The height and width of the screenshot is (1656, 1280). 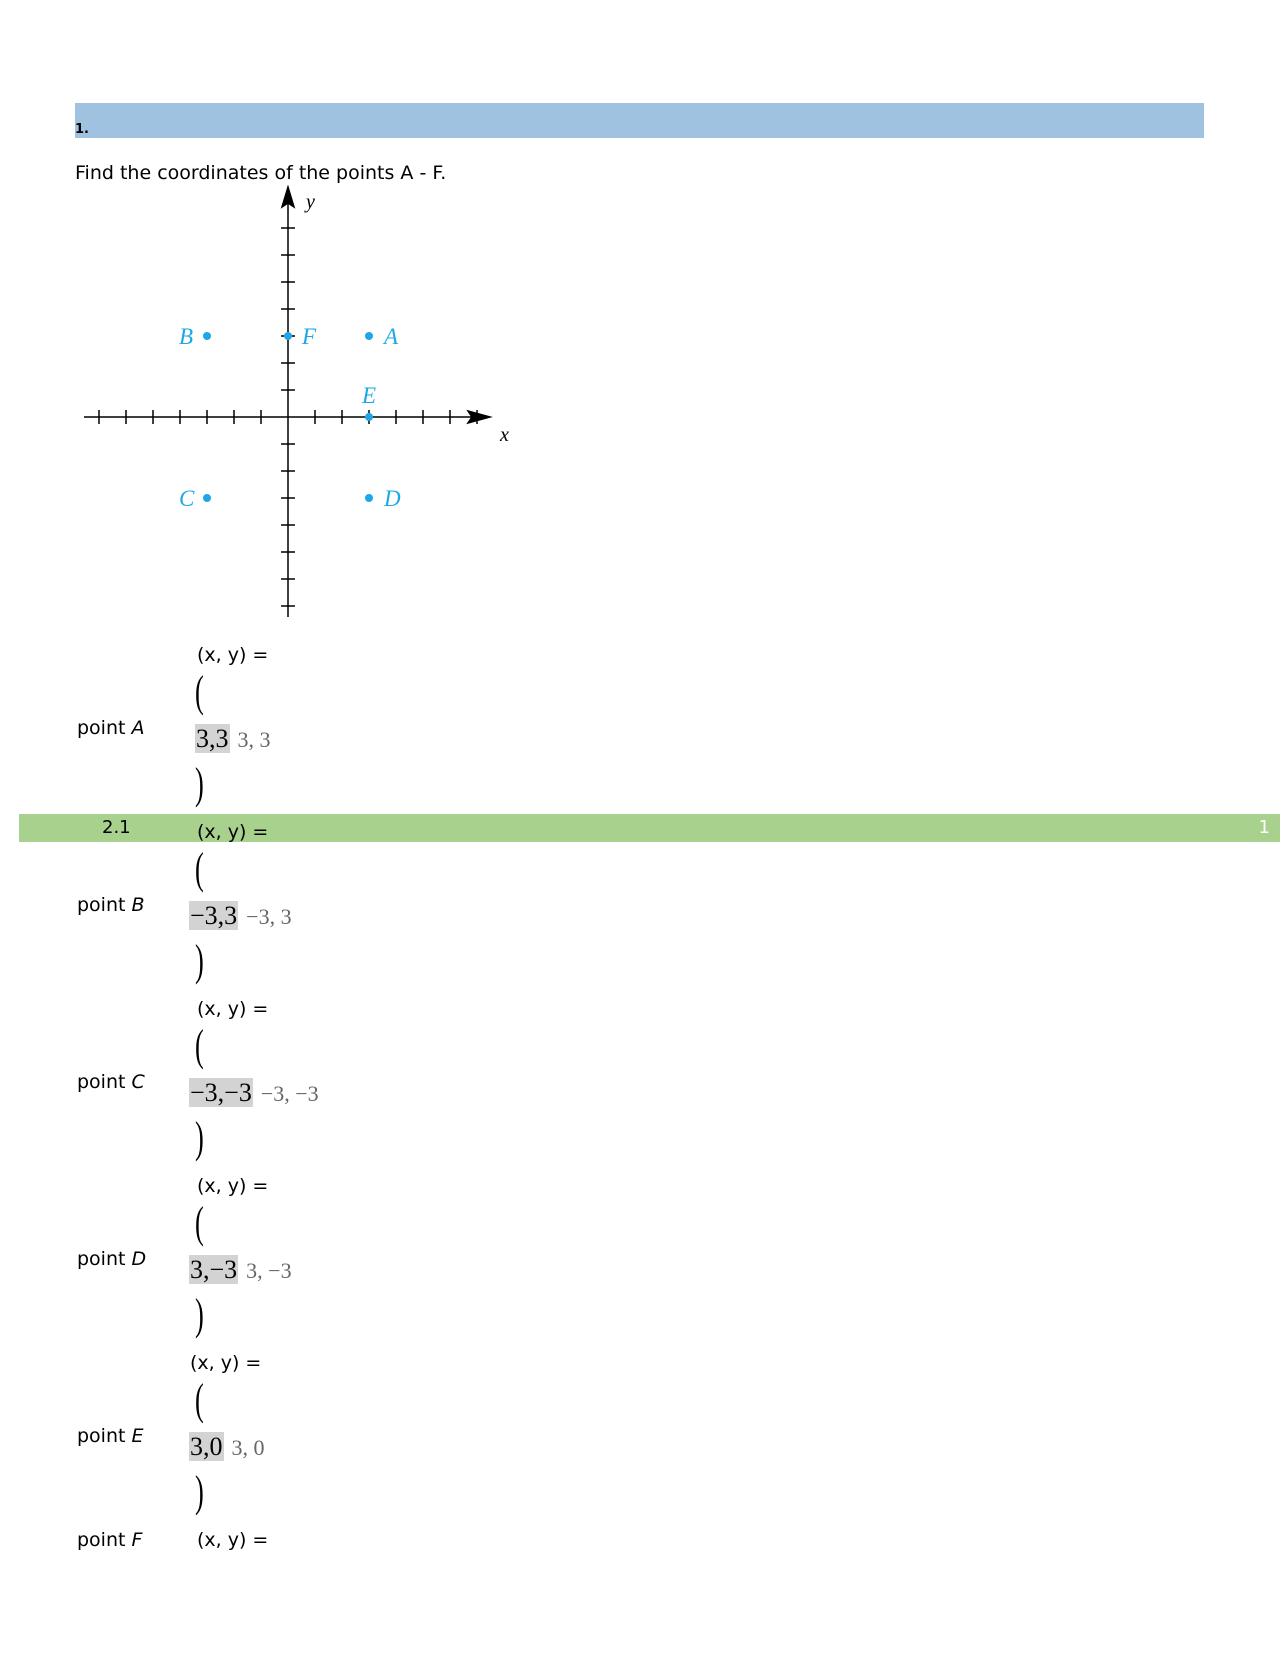 I want to click on rendered-answer: 3, 0, so click(x=248, y=1447).